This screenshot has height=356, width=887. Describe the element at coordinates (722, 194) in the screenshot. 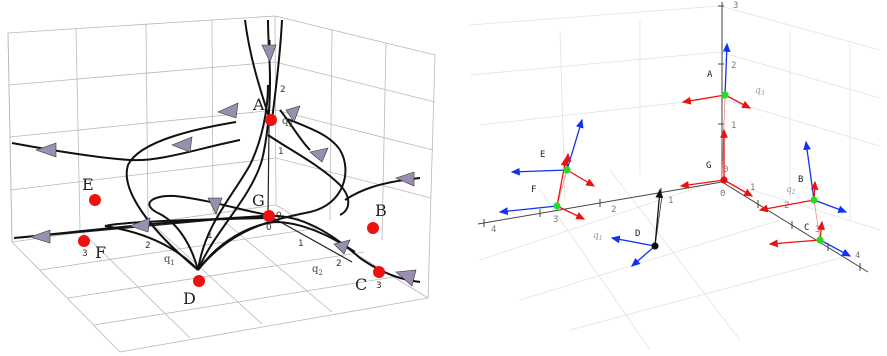

I see `tick-q2-0: 0` at that location.